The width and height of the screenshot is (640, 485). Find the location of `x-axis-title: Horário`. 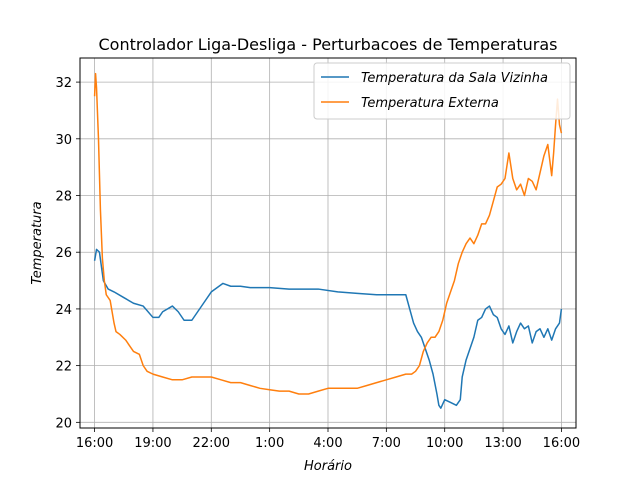

x-axis-title: Horário is located at coordinates (328, 466).